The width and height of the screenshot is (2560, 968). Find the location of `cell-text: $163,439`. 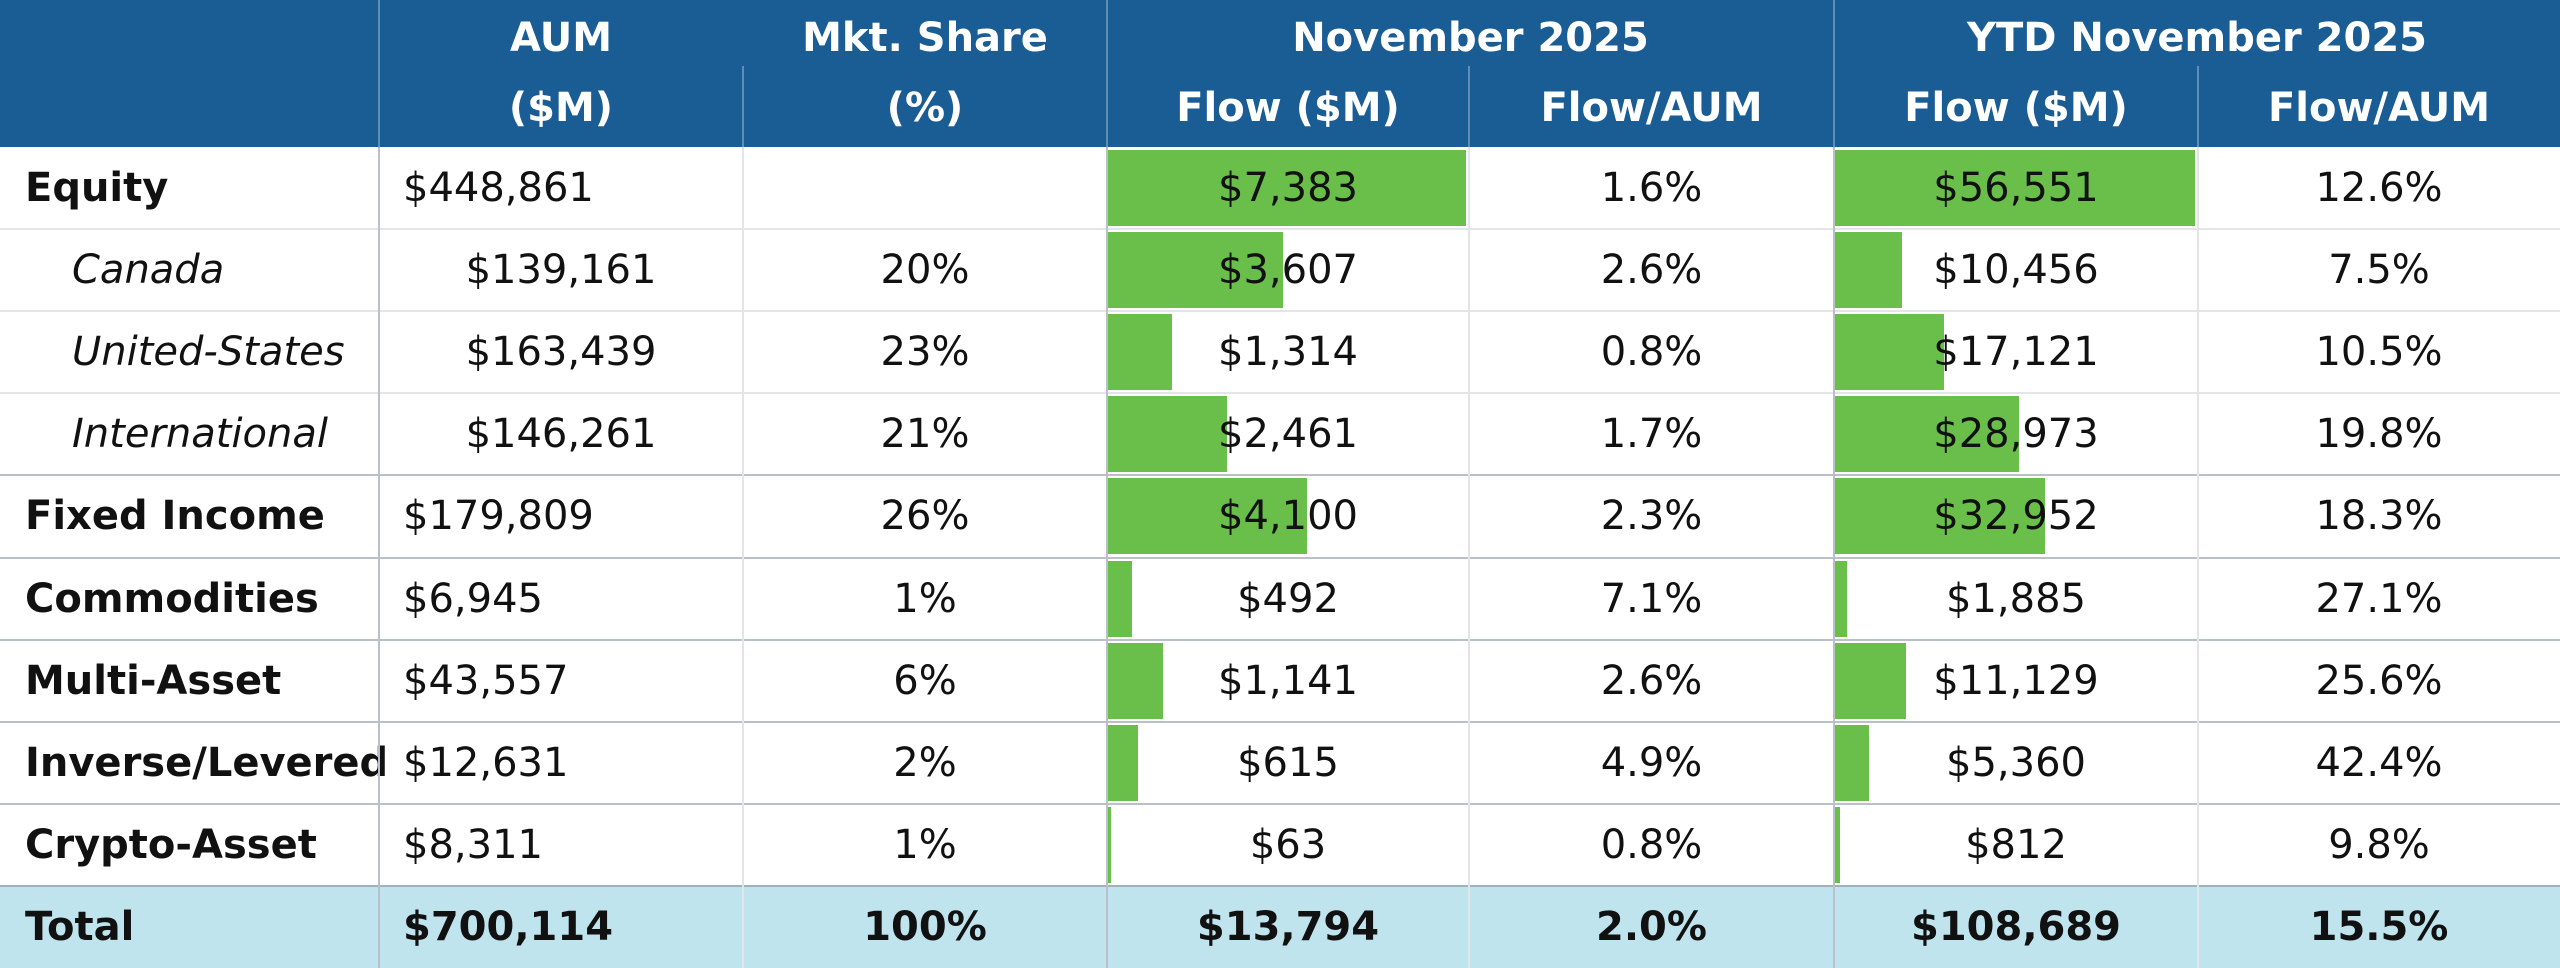

cell-text: $163,439 is located at coordinates (561, 352).